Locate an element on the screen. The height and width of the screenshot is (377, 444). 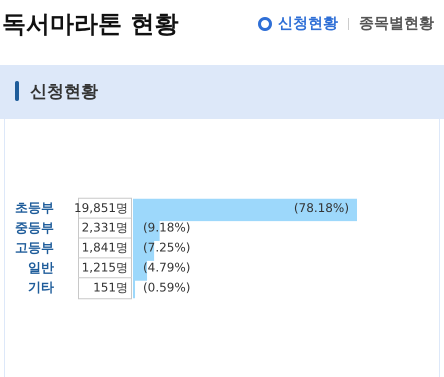
y-tick-label: 고등부 is located at coordinates (34, 248).